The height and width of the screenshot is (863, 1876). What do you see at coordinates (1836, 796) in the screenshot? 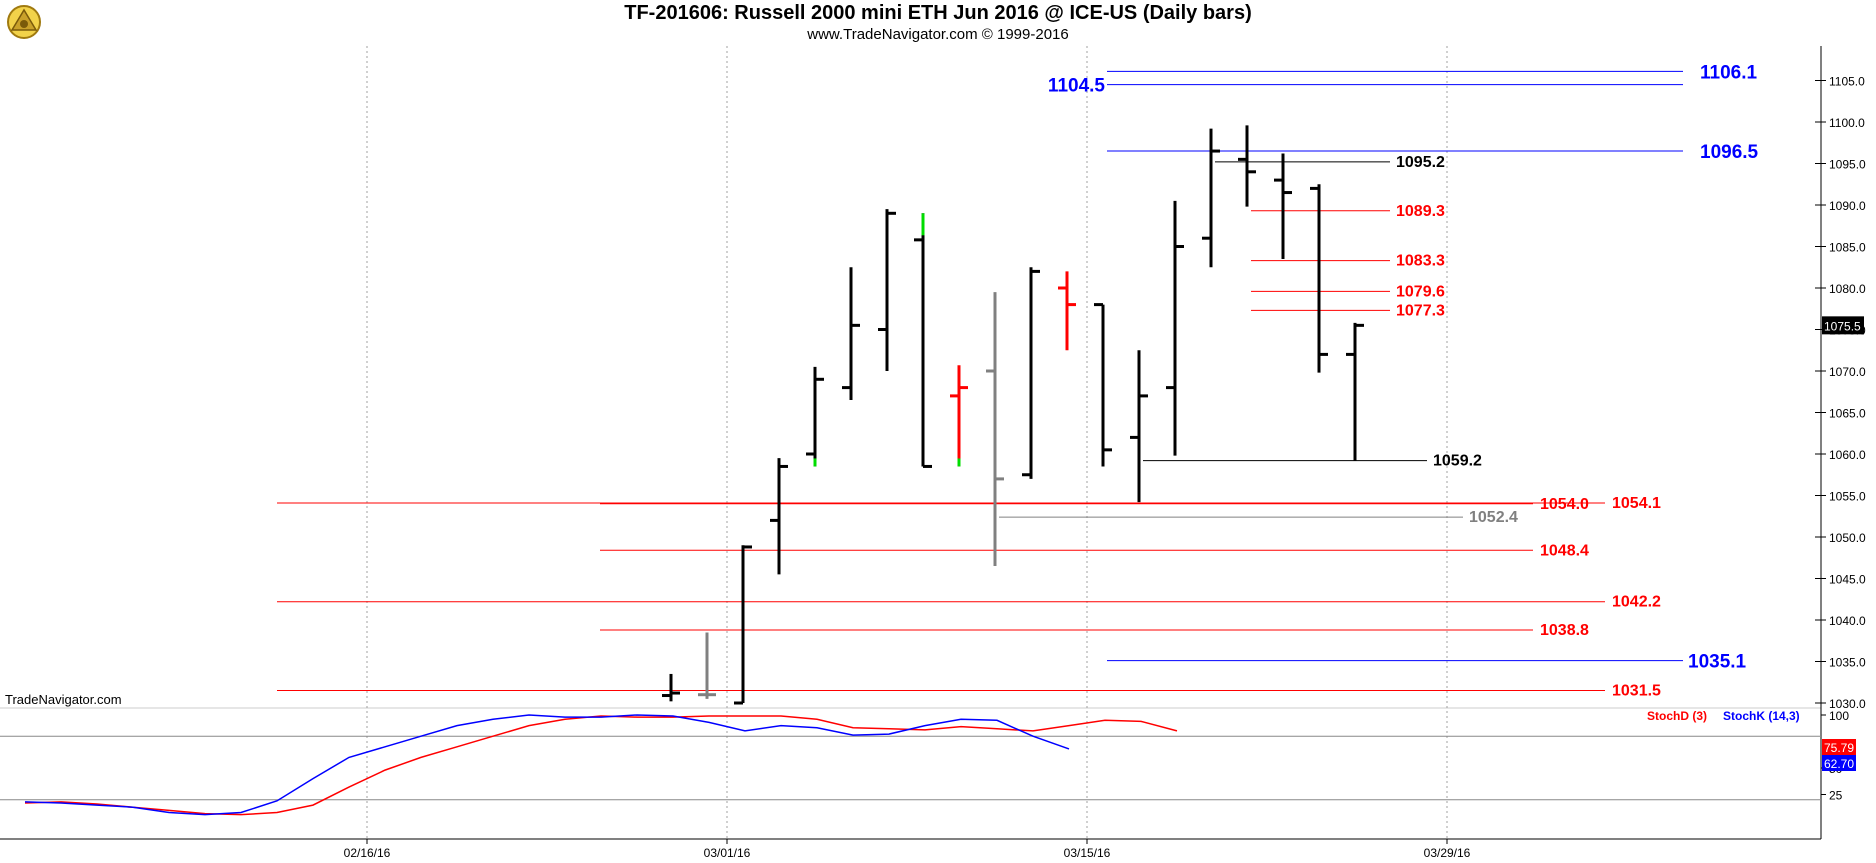
I see `stoch-y-tick-label: 25` at bounding box center [1836, 796].